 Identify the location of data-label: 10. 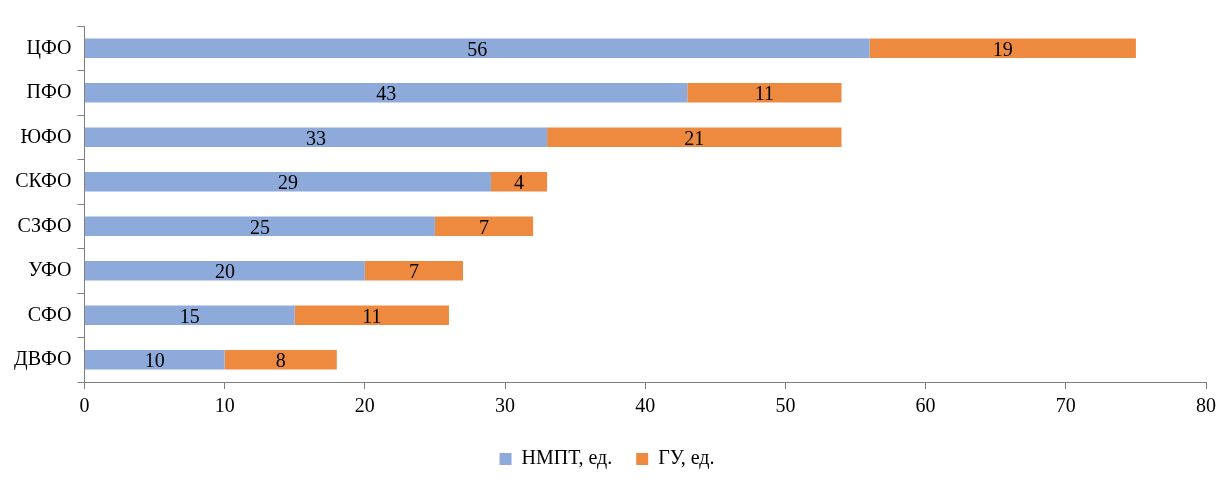
(154, 360).